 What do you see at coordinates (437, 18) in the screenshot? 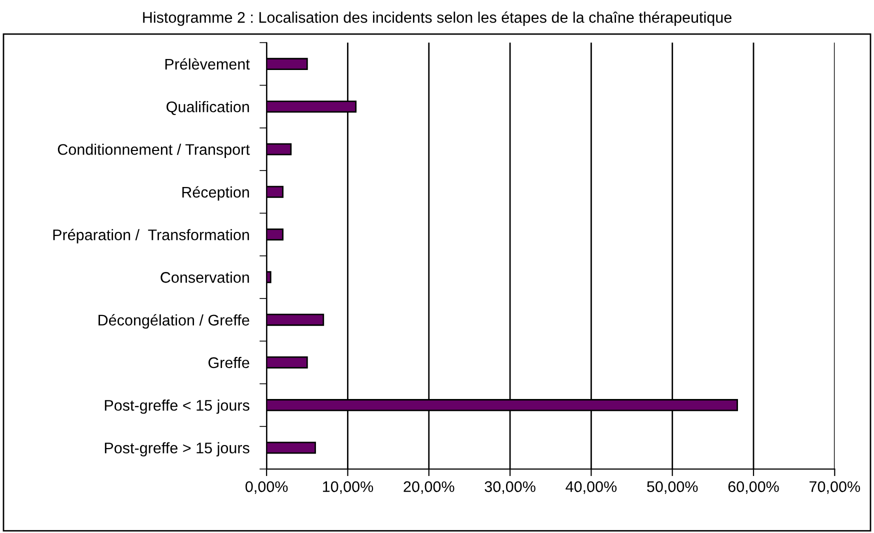
I see `chart-title: Histogramme 2 : Localisation des incidents selon les étapes de la chaîne thérapeutique` at bounding box center [437, 18].